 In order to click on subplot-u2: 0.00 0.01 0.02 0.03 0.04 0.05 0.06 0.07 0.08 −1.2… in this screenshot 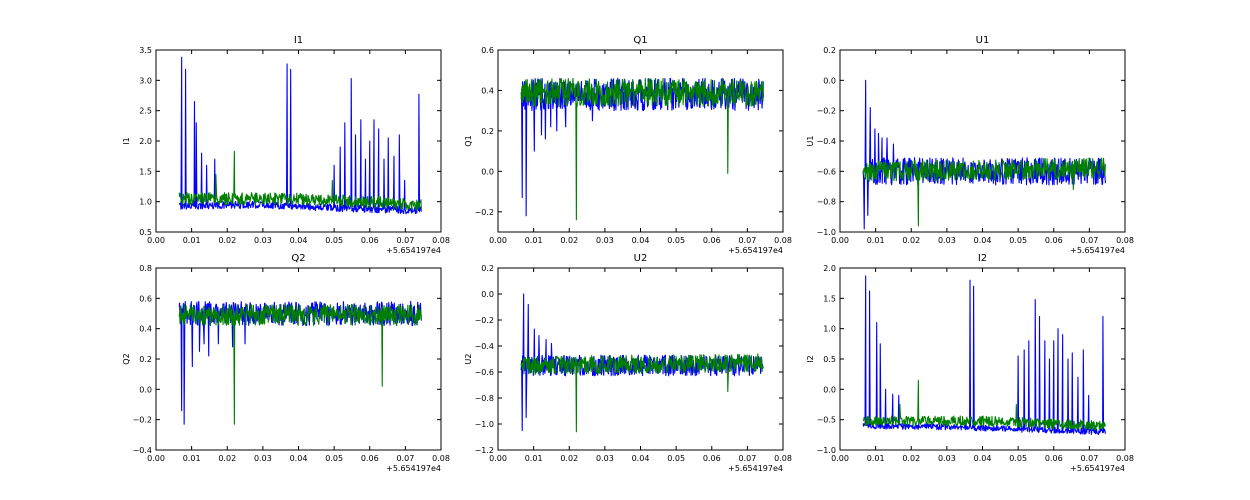, I will do `click(628, 363)`.